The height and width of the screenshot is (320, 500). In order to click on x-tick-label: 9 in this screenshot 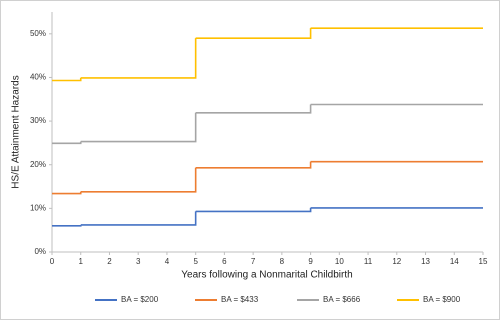, I will do `click(310, 261)`.